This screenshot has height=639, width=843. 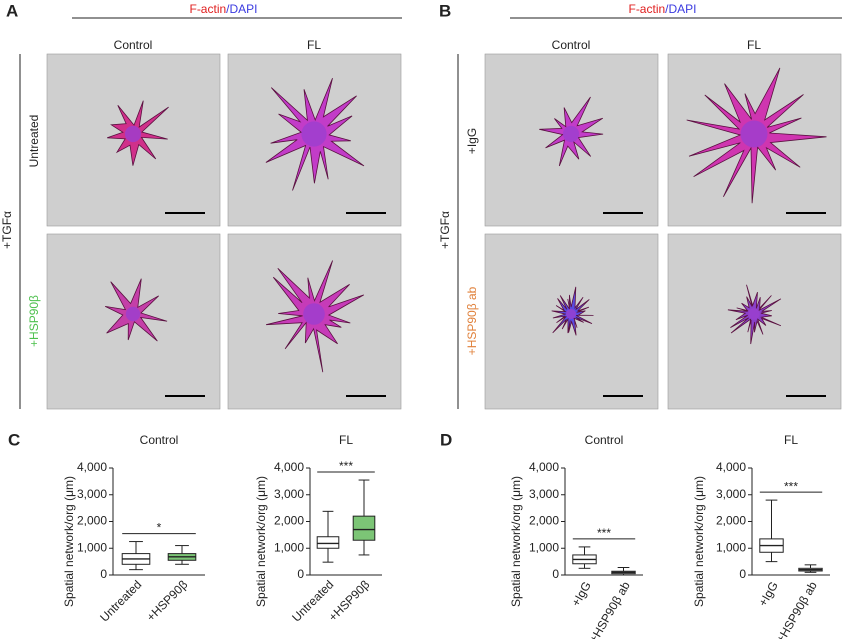 What do you see at coordinates (472, 141) in the screenshot?
I see `row-label: +IgG` at bounding box center [472, 141].